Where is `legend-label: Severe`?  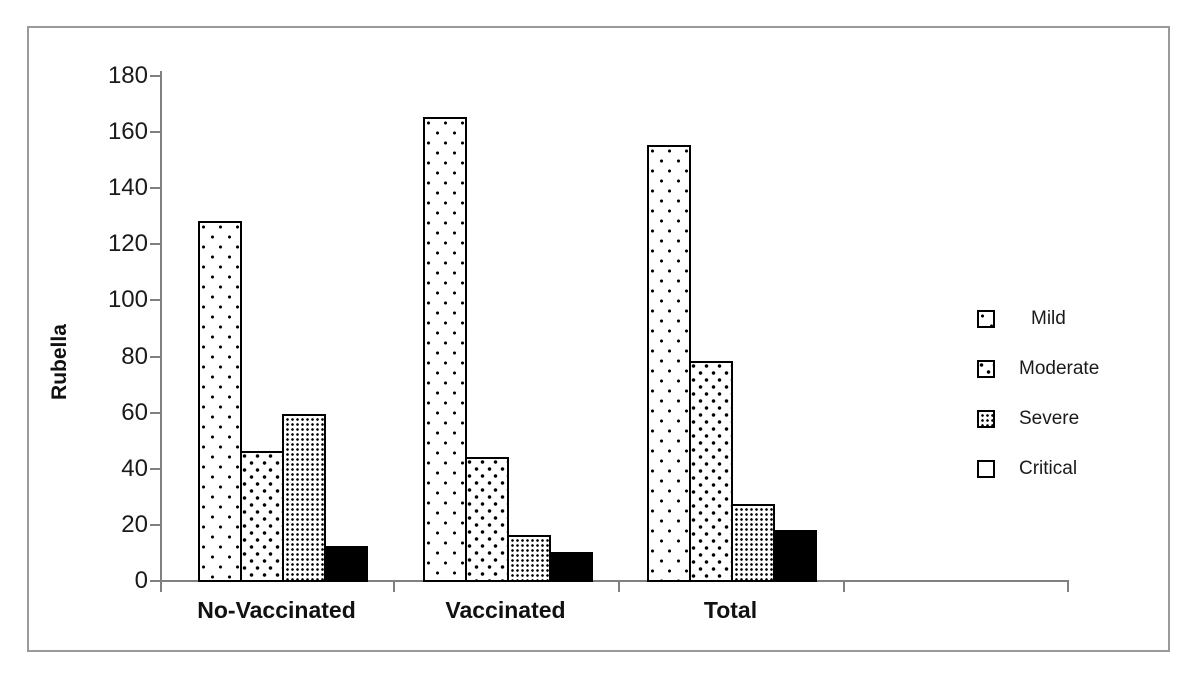 legend-label: Severe is located at coordinates (1049, 418).